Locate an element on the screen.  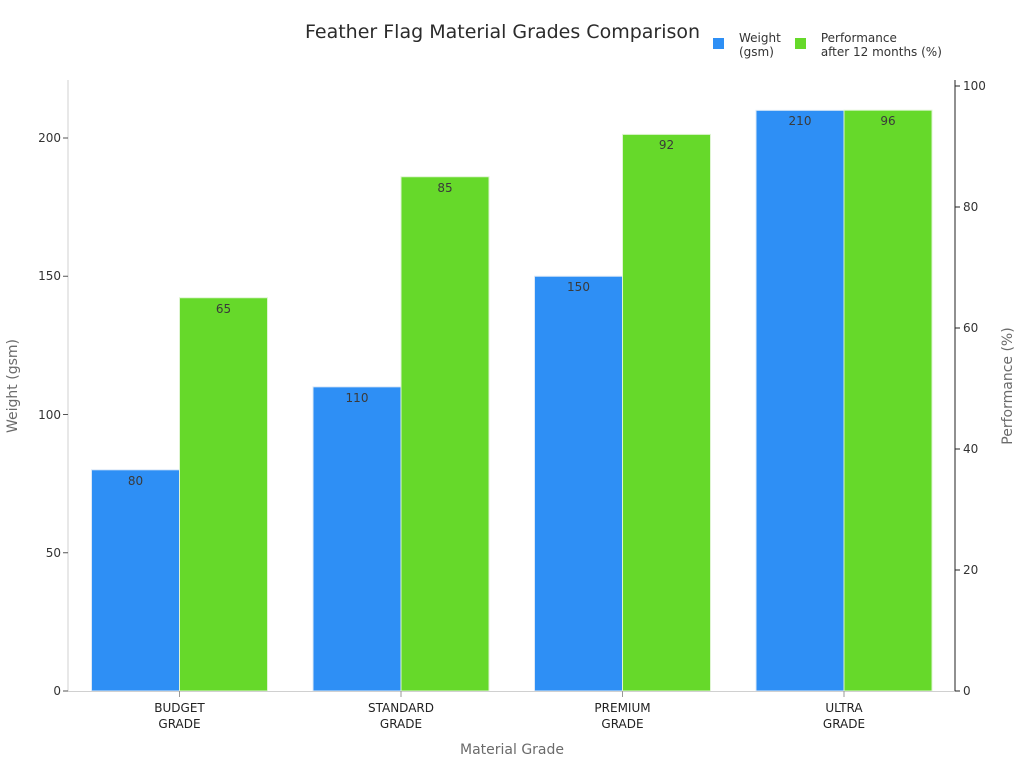
legend-label-weight: Weight (gsm) is located at coordinates (760, 45).